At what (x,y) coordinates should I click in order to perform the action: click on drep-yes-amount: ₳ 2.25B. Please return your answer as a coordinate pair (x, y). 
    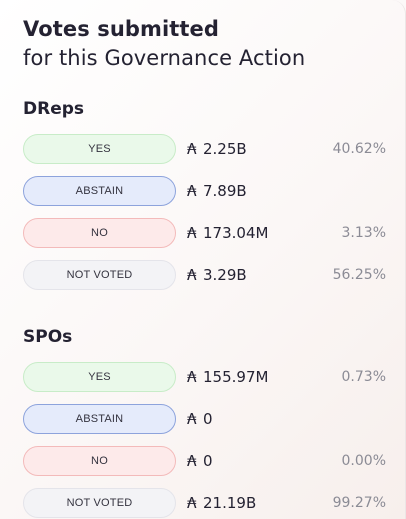
    Looking at the image, I should click on (217, 149).